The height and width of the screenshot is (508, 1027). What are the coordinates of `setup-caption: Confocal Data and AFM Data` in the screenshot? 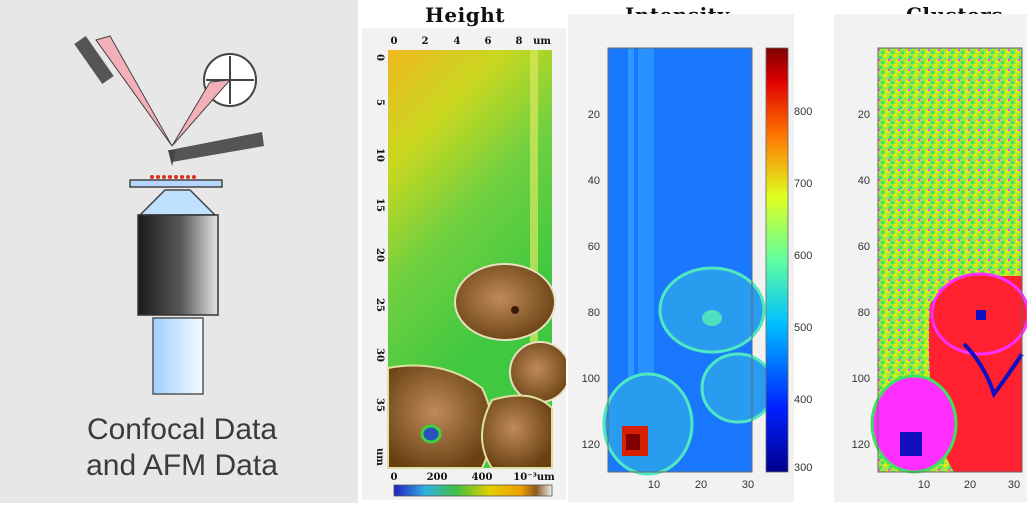 It's located at (182, 448).